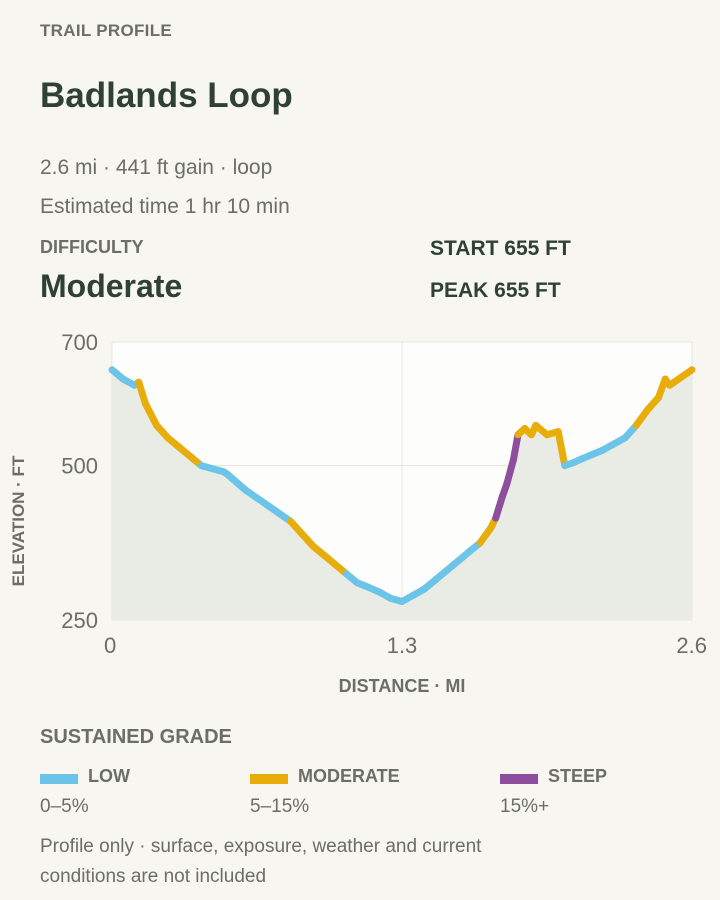 The width and height of the screenshot is (720, 900). I want to click on y-axis-ticks: 700 500 250, so click(79, 481).